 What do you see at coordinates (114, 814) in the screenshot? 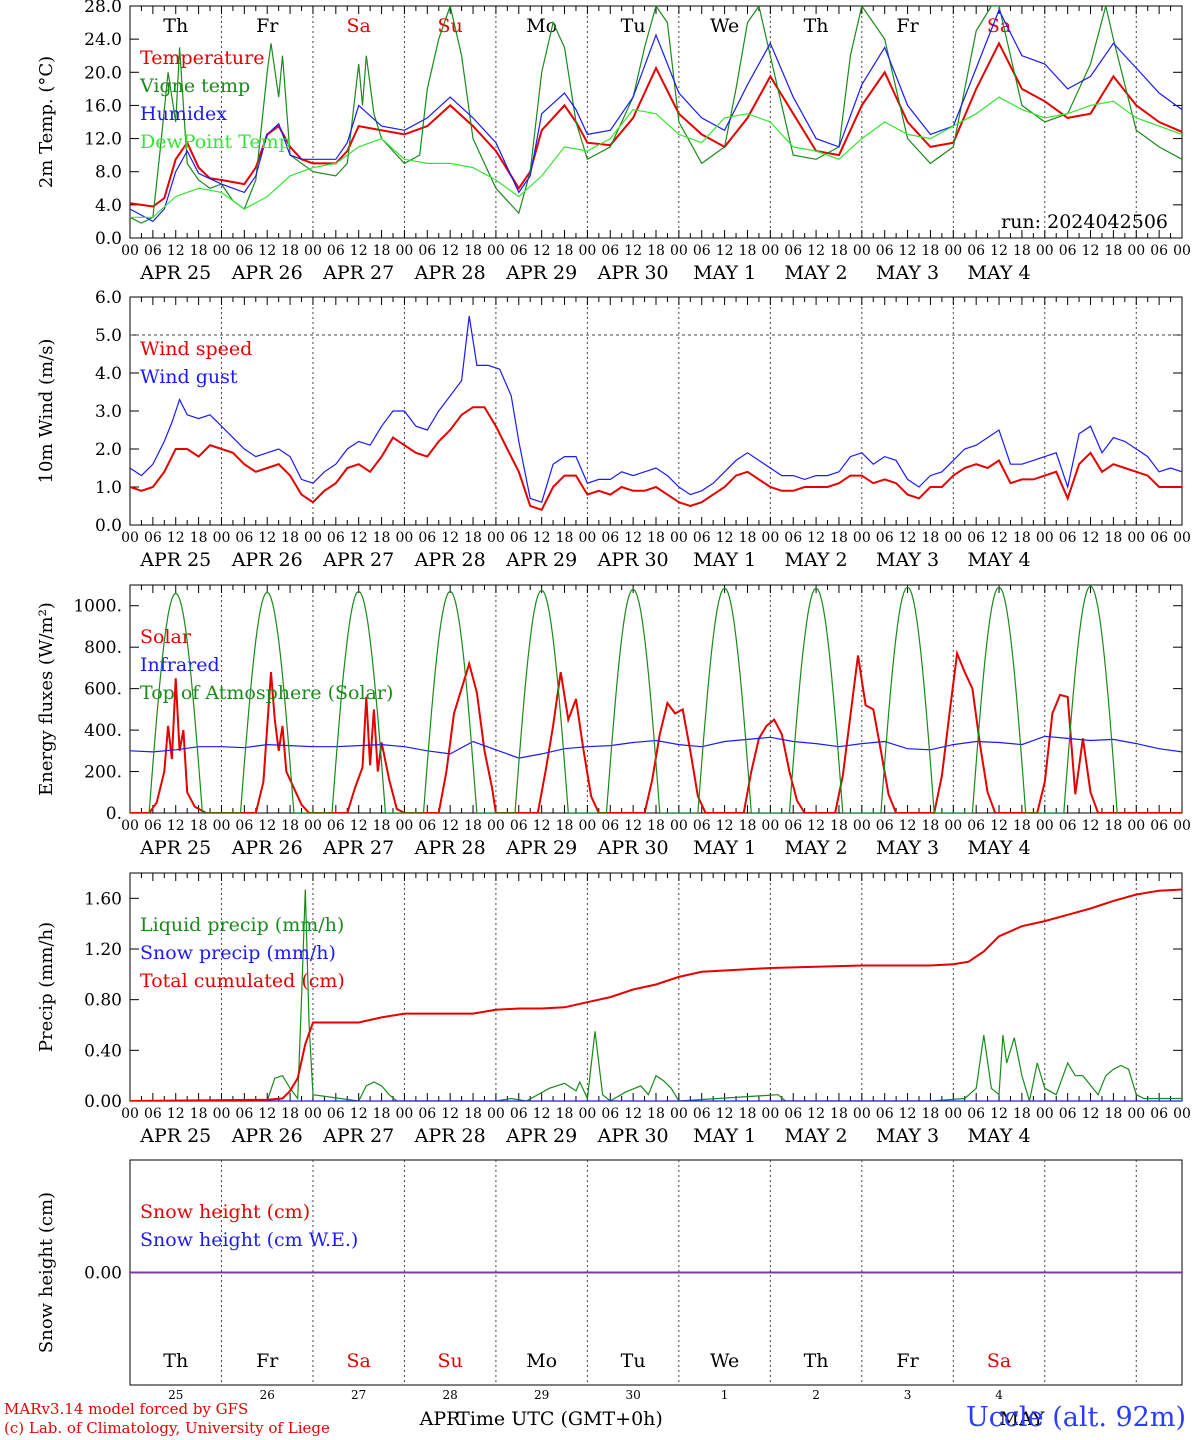
I see `energy-y-label: 0.` at bounding box center [114, 814].